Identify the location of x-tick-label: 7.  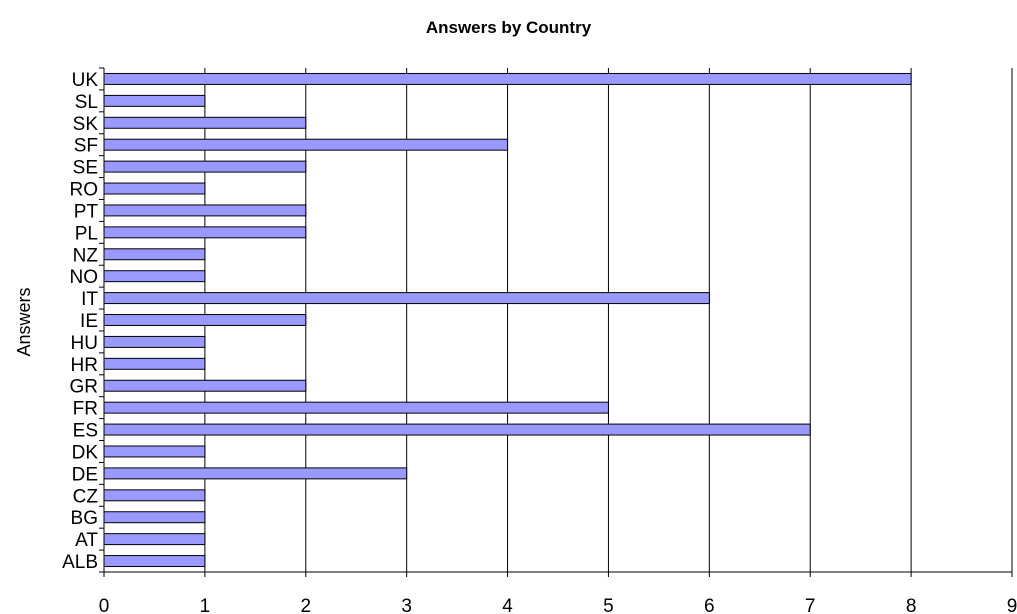
(810, 605).